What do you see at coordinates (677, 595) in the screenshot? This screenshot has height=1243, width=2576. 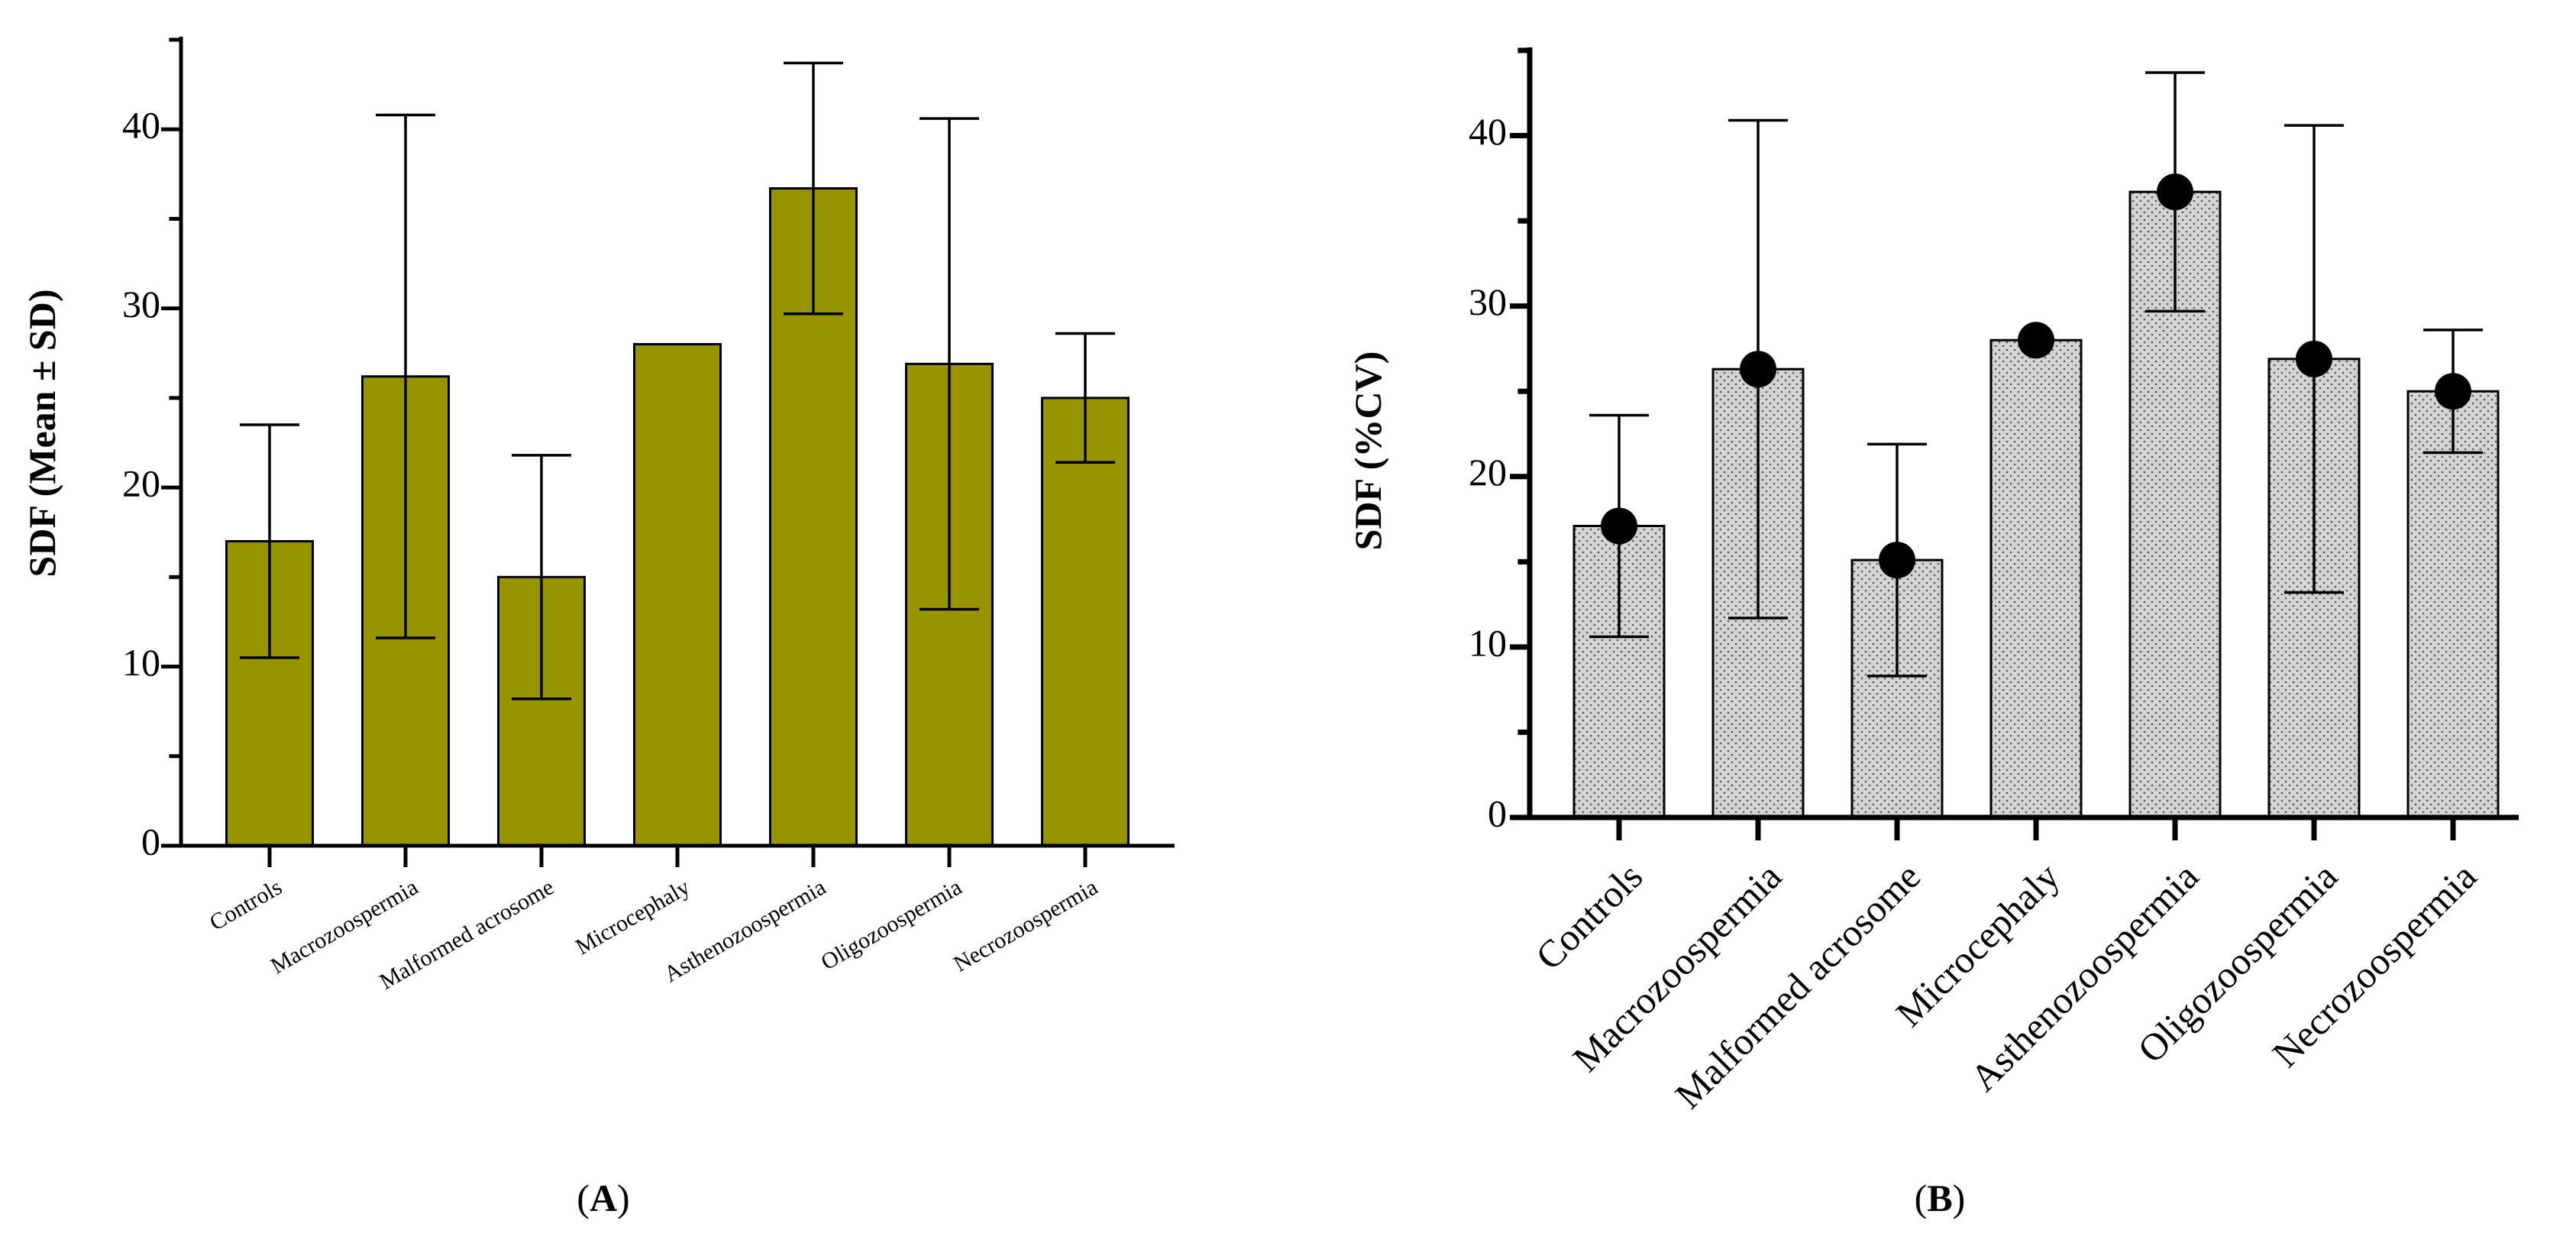 I see `panel-a-bar-microcephaly` at bounding box center [677, 595].